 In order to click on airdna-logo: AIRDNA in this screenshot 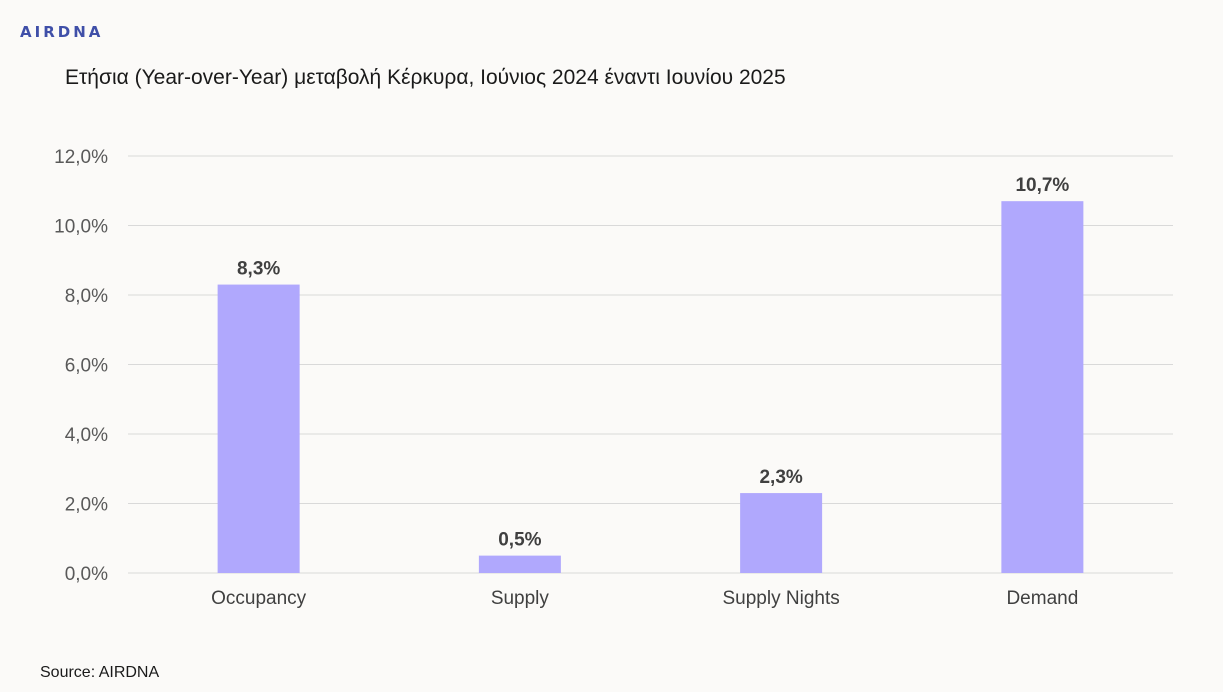, I will do `click(62, 32)`.